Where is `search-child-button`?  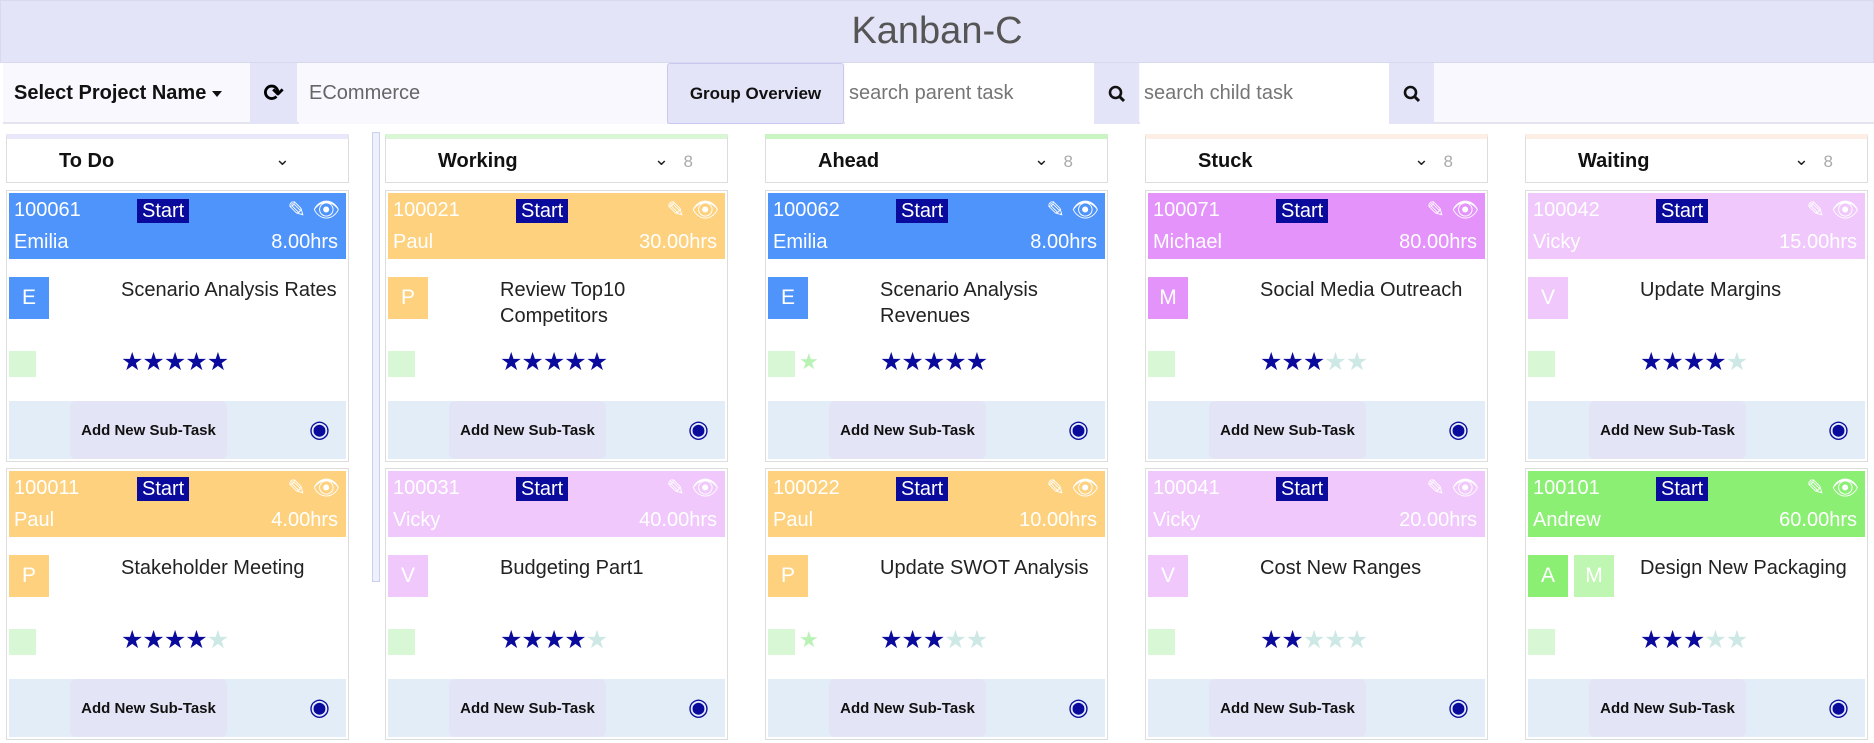 search-child-button is located at coordinates (1411, 93).